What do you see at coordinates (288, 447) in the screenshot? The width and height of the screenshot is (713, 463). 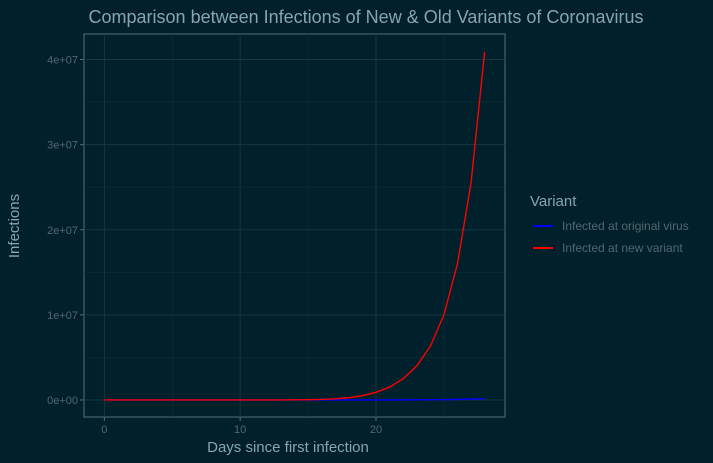 I see `x-axis-title: Days since first infection` at bounding box center [288, 447].